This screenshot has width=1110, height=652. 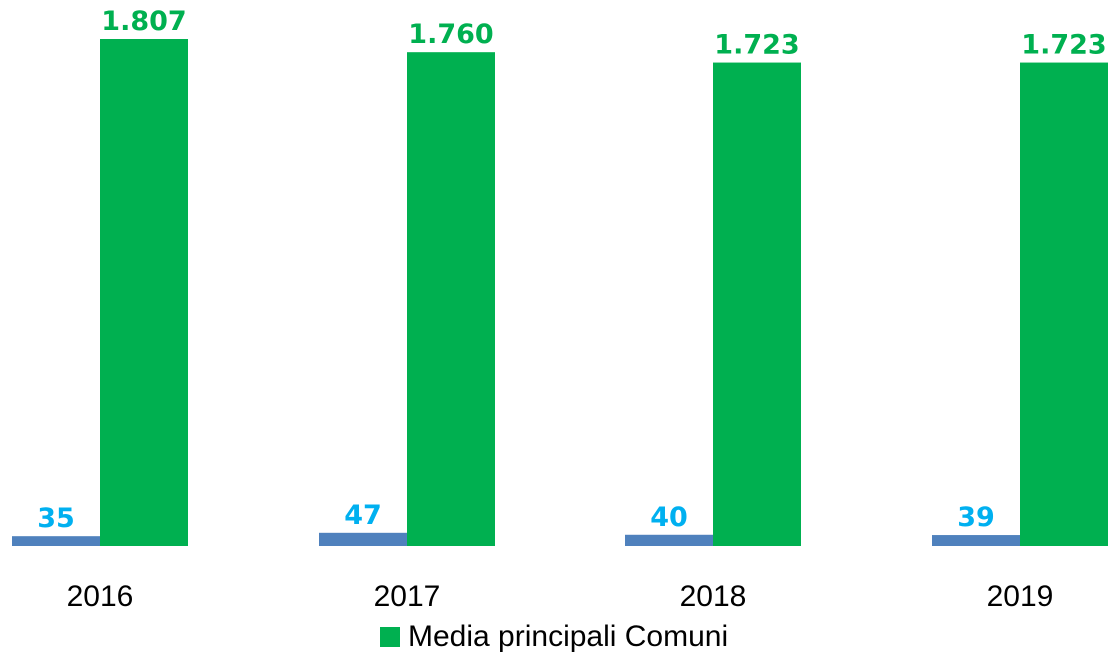 What do you see at coordinates (1020, 596) in the screenshot?
I see `x-tick-label-2019: 2019` at bounding box center [1020, 596].